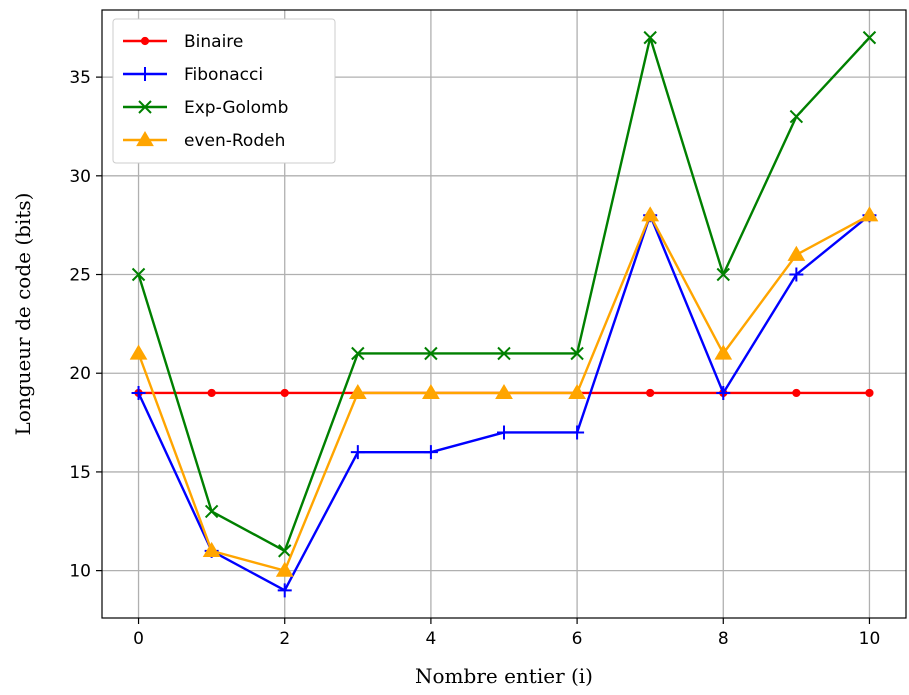 The height and width of the screenshot is (695, 909). I want to click on legend-entry-exp-golomb: Exp-Golomb, so click(205, 108).